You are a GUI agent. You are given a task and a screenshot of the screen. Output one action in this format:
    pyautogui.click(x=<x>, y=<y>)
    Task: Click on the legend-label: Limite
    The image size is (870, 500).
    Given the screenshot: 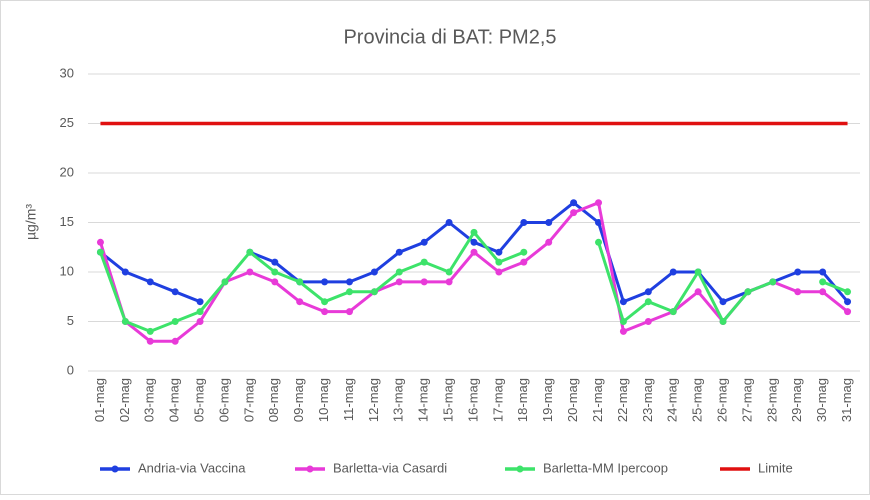 What is the action you would take?
    pyautogui.click(x=775, y=467)
    